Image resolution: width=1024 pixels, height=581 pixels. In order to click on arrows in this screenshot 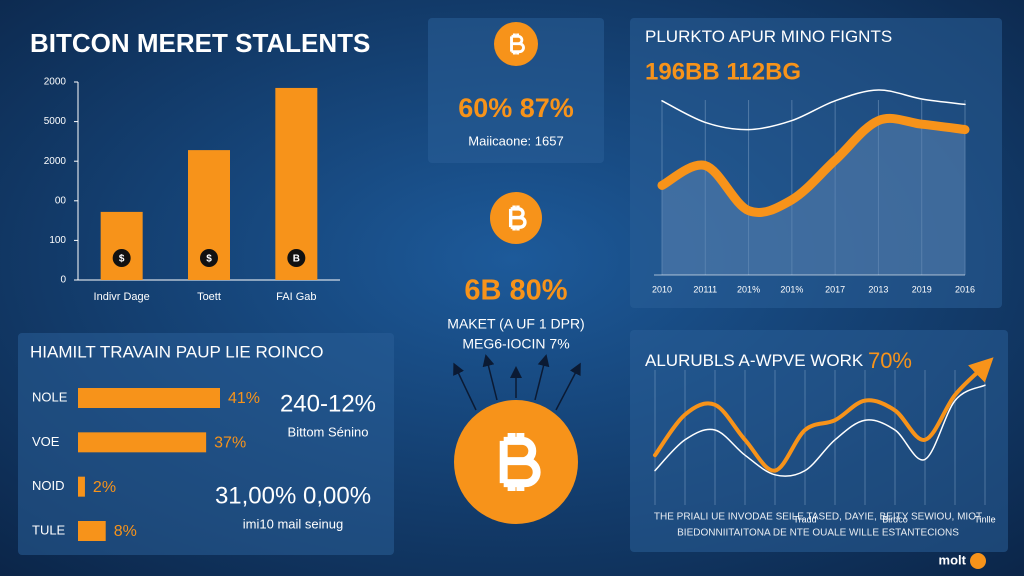, I will do `click(517, 382)`.